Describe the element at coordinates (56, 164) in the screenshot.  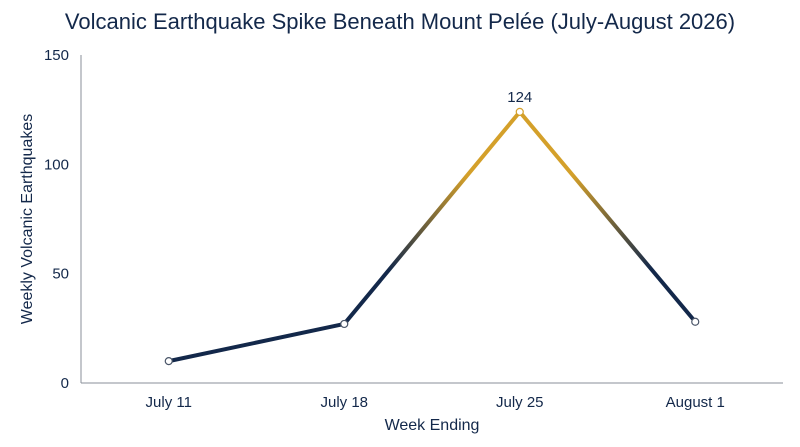
I see `y-tick-label: 100` at that location.